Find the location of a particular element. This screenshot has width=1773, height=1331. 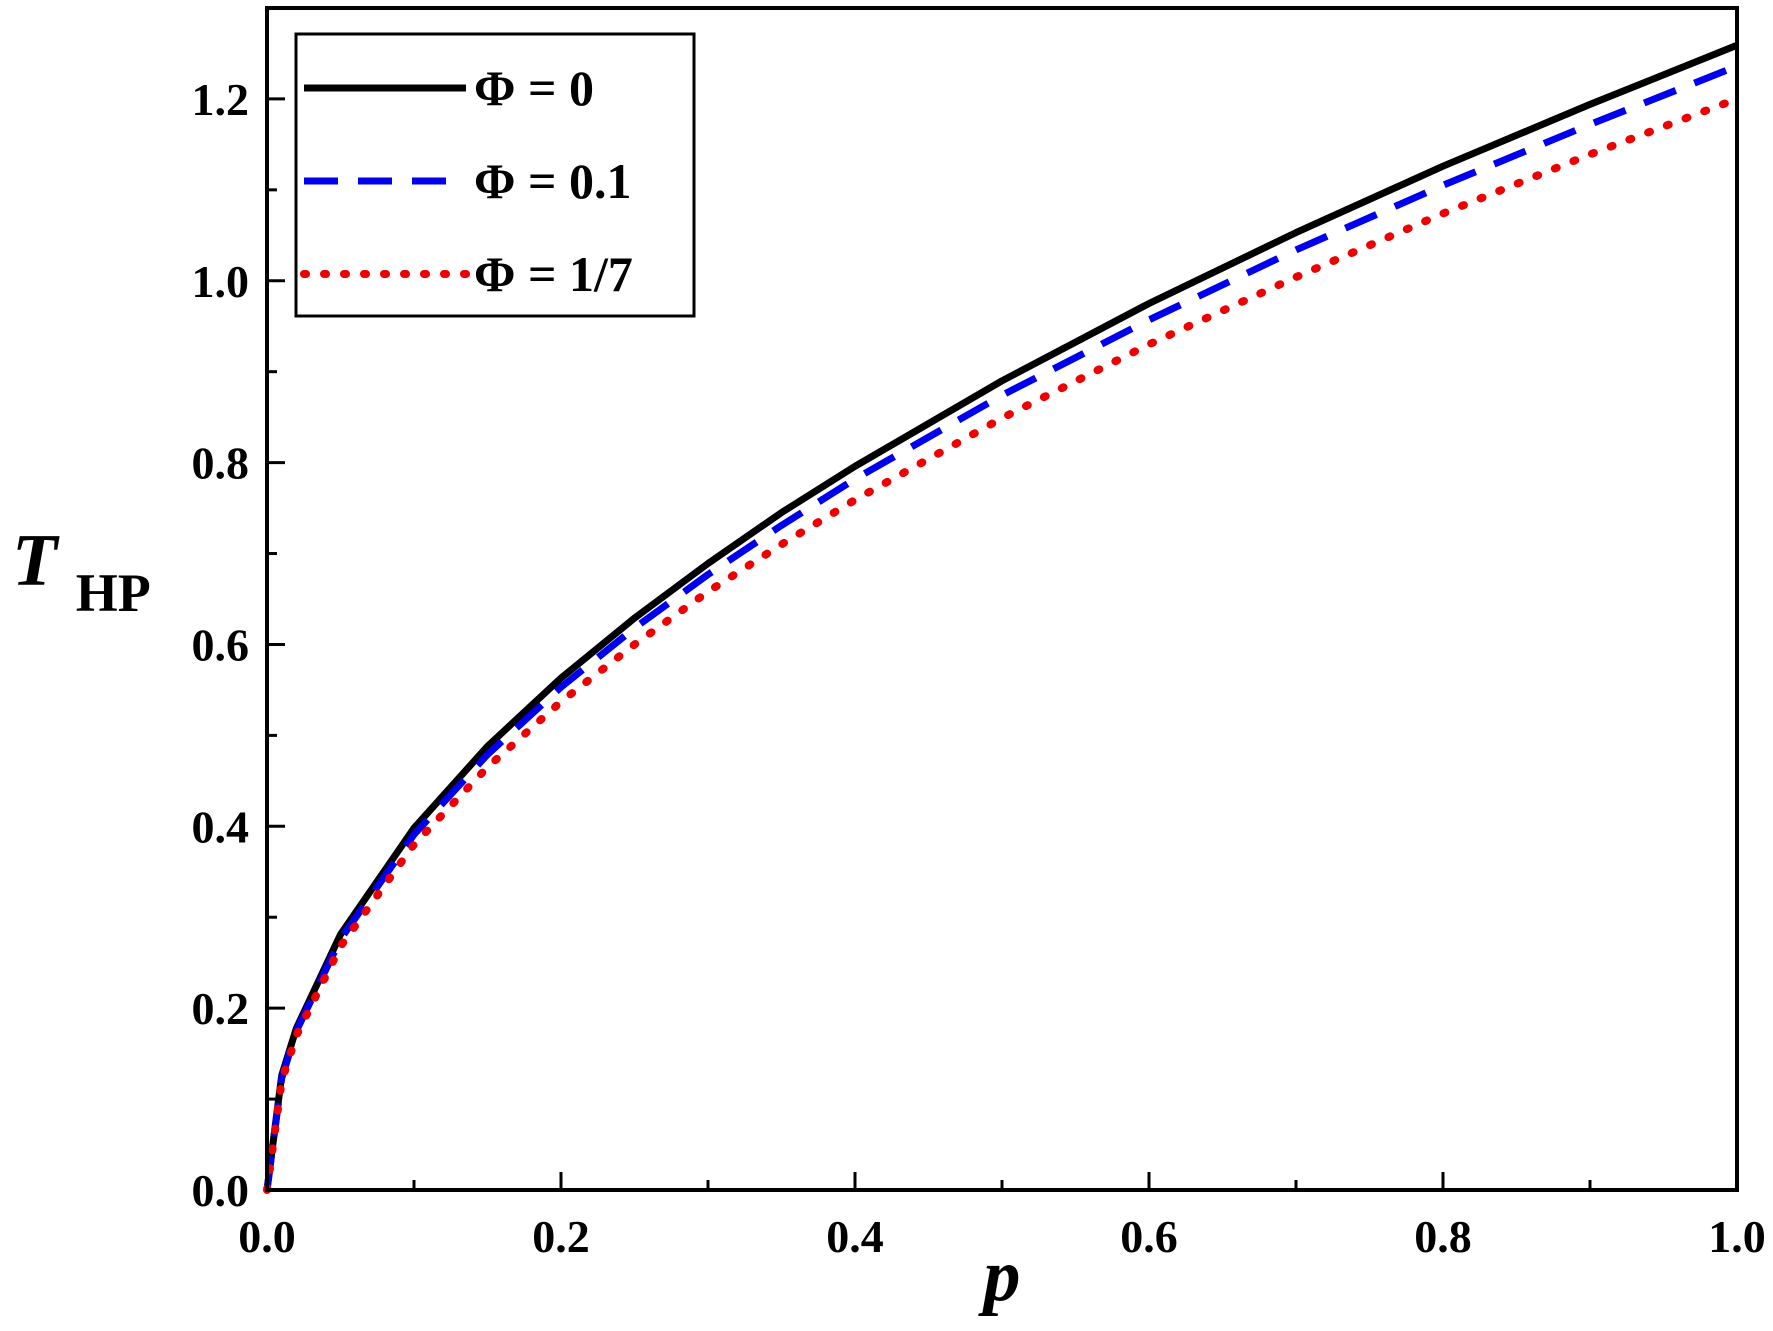

y-axis-title: T HP is located at coordinates (81, 571).